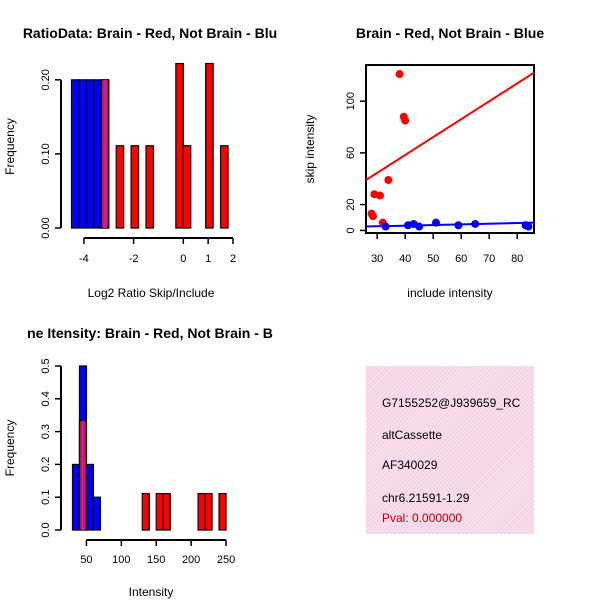  I want to click on x-axis-label: include intensity, so click(449, 293).